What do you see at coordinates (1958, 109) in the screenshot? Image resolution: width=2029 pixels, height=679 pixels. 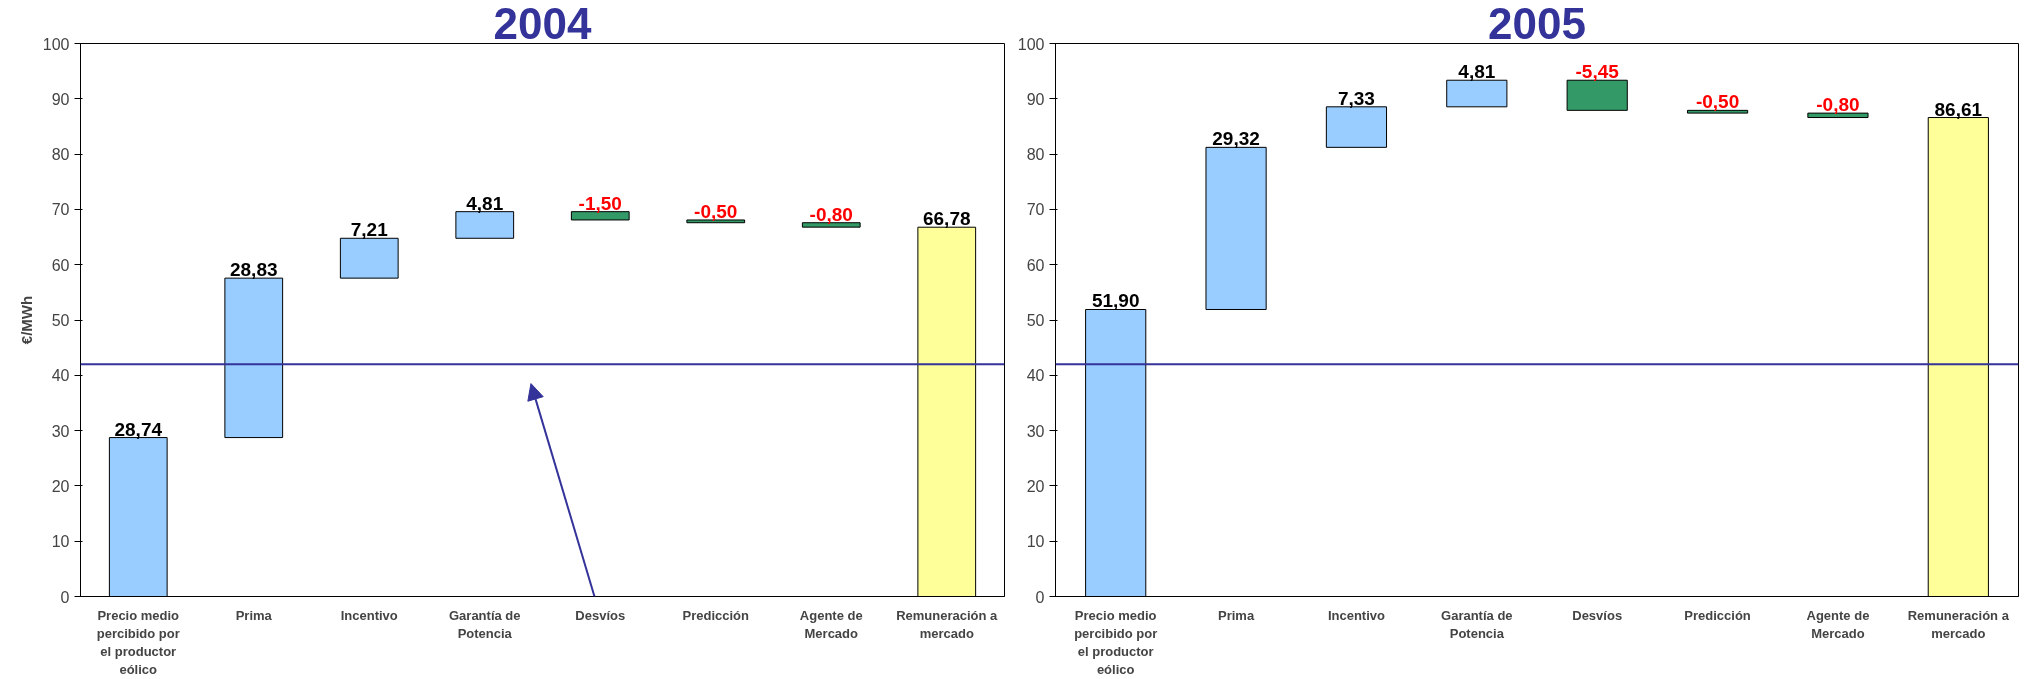 I see `data-label: 86,61` at bounding box center [1958, 109].